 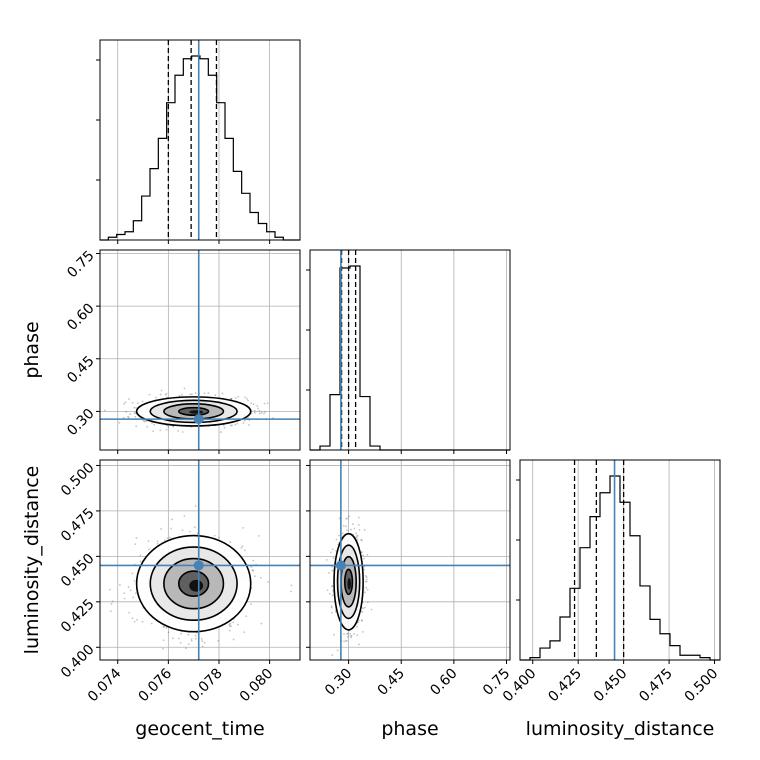 I want to click on truth-marker, so click(x=198, y=565).